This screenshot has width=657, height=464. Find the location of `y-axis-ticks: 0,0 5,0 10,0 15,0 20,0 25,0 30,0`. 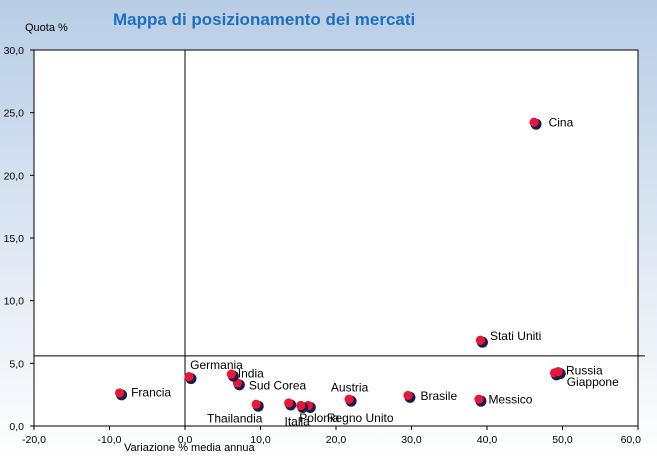

y-axis-ticks: 0,0 5,0 10,0 15,0 20,0 25,0 30,0 is located at coordinates (19, 239).